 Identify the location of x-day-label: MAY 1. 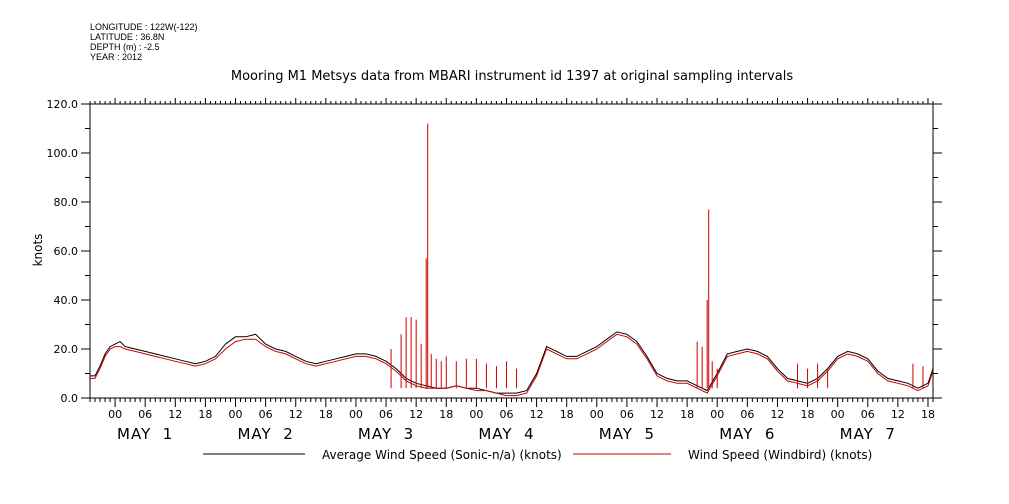
(145, 434).